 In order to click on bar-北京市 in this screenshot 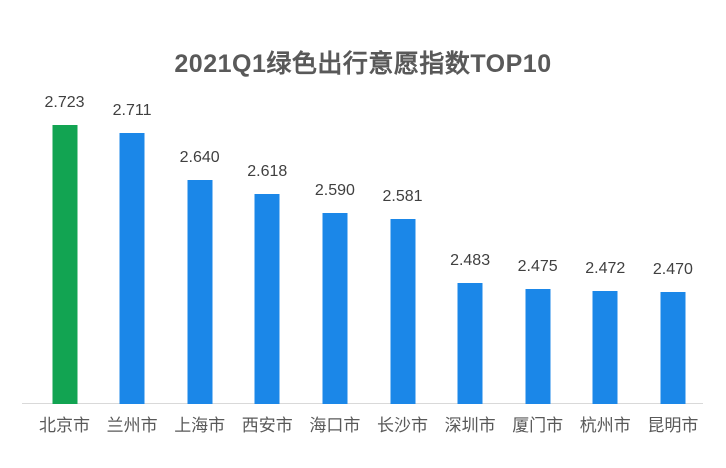, I will do `click(64, 264)`.